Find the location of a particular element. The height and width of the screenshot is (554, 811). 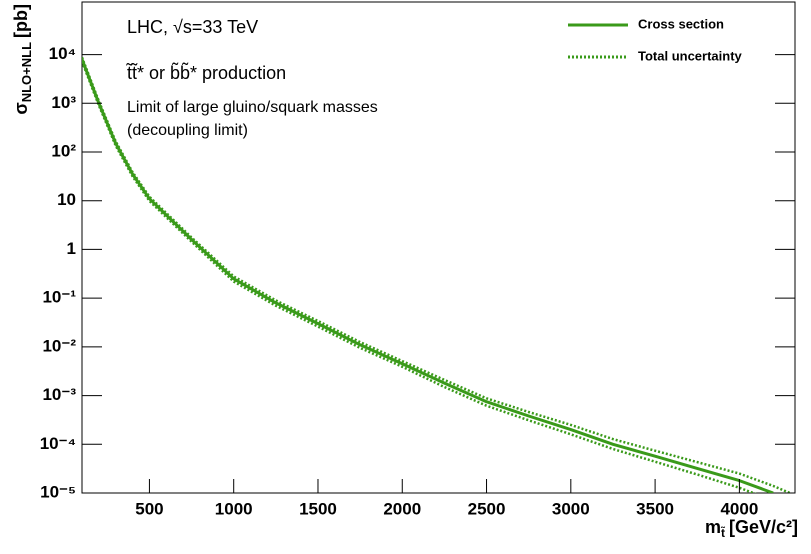

y-tick-label: 10² is located at coordinates (63, 150).